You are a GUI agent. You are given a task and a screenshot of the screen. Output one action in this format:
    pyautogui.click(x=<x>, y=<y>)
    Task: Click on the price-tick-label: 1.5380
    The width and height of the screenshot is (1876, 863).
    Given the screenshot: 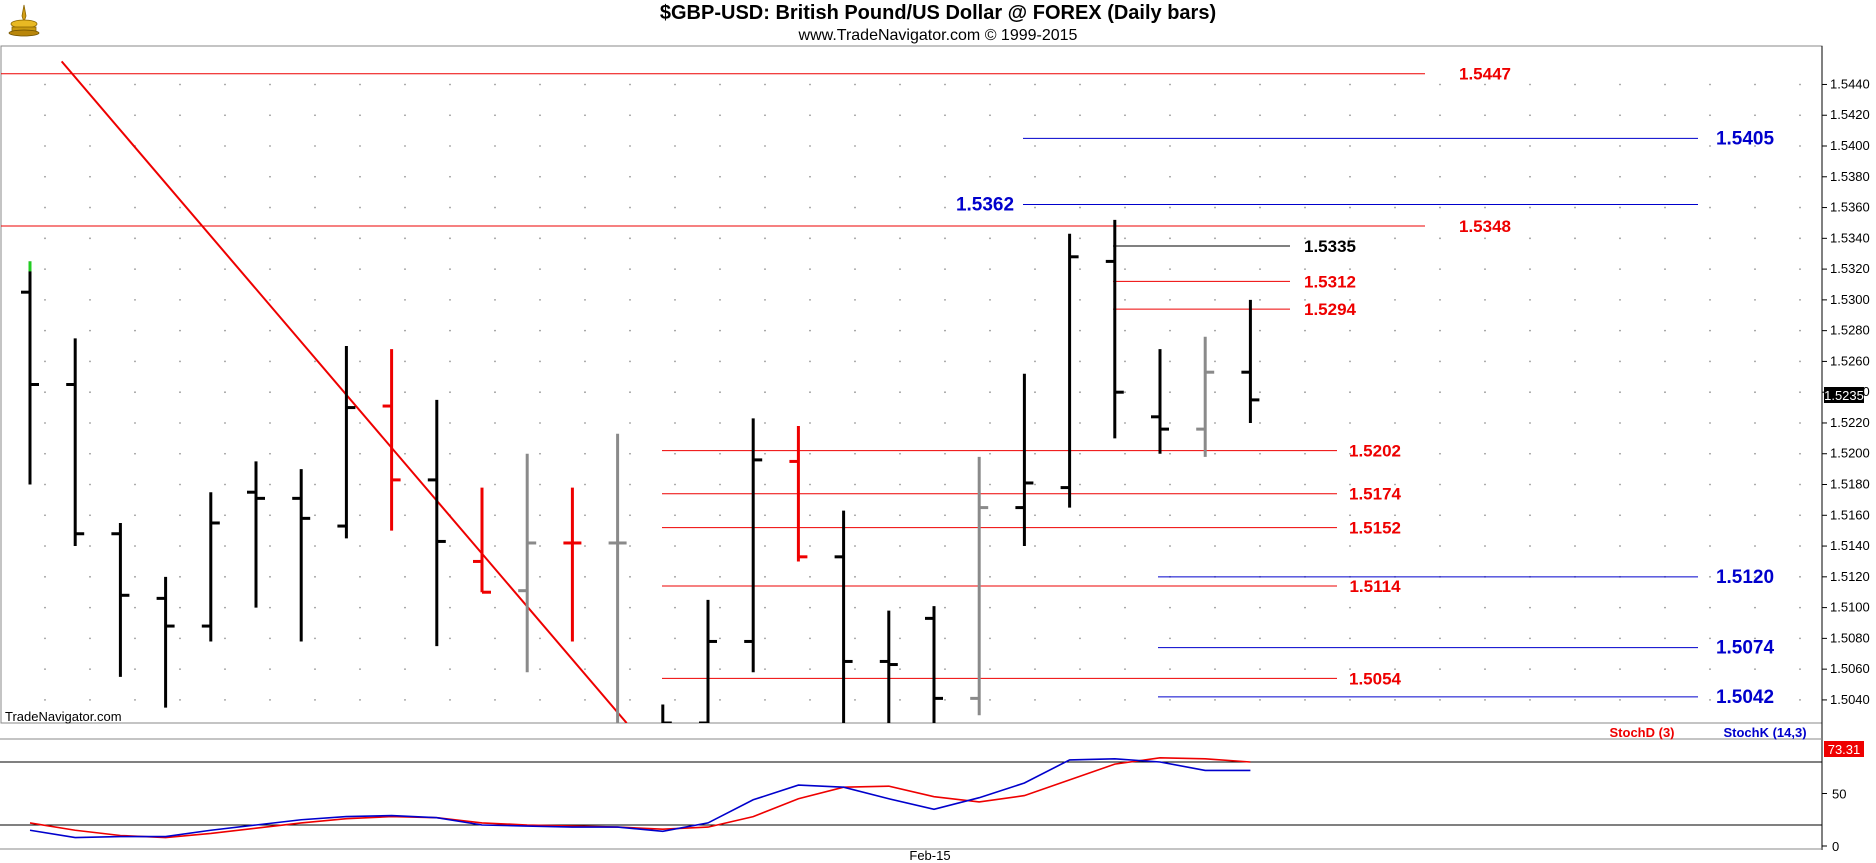 What is the action you would take?
    pyautogui.click(x=1850, y=176)
    